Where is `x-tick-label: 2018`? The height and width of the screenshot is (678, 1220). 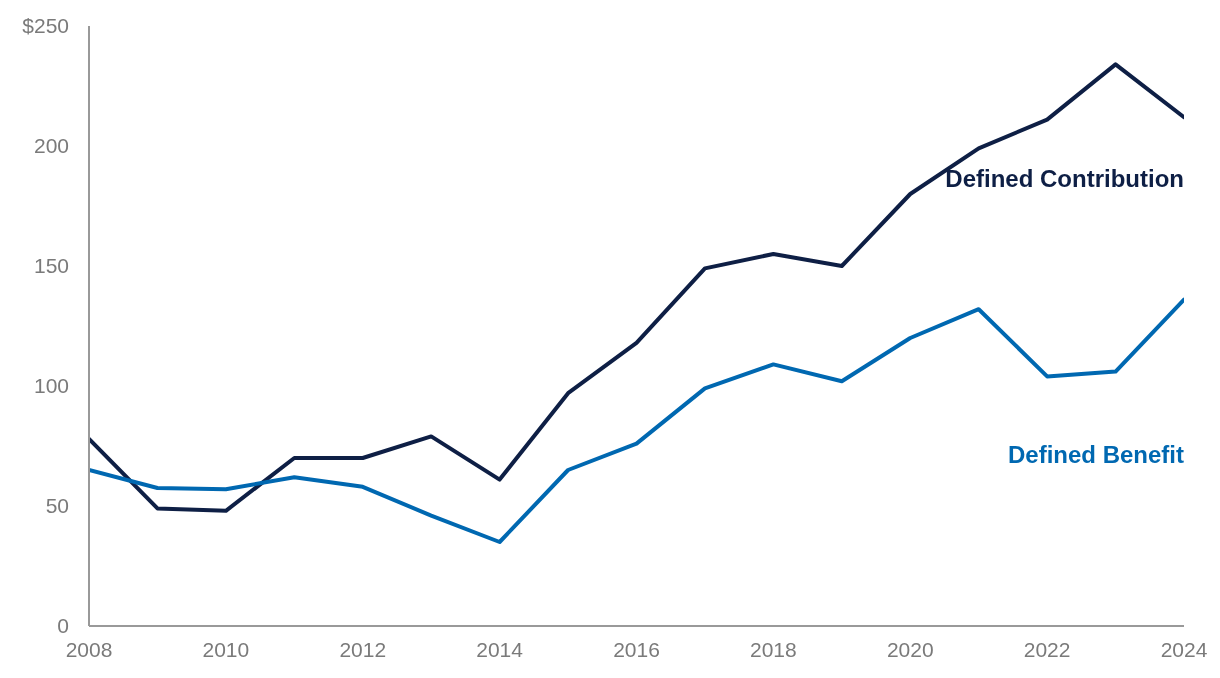
x-tick-label: 2018 is located at coordinates (773, 649).